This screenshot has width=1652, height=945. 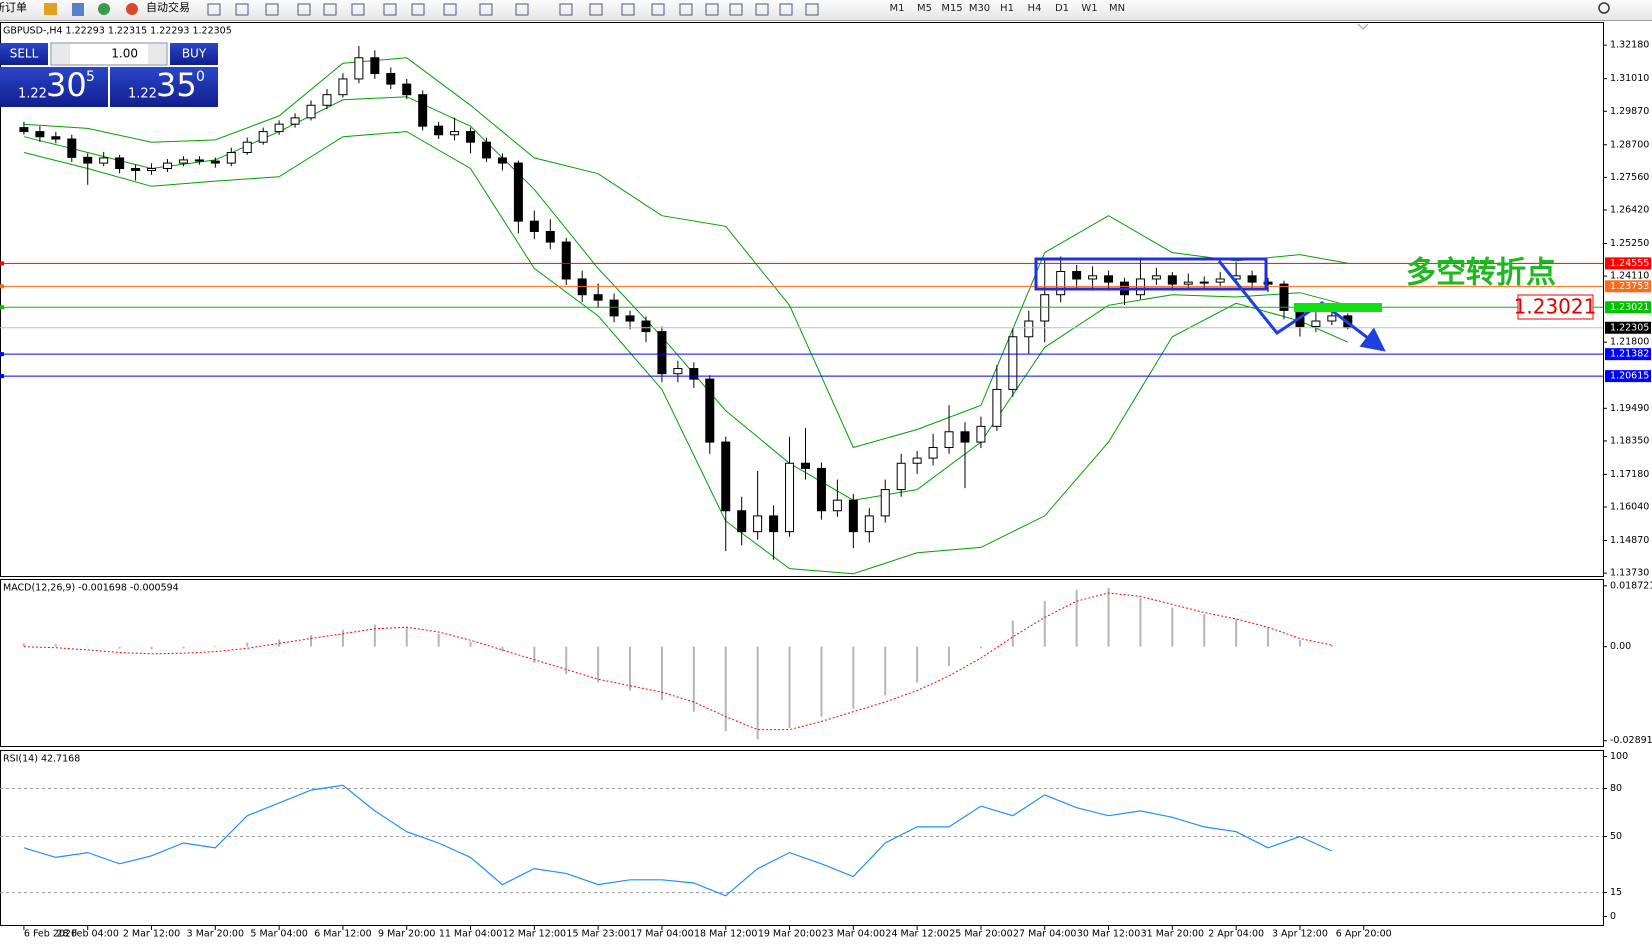 What do you see at coordinates (164, 87) in the screenshot?
I see `buy-quote` at bounding box center [164, 87].